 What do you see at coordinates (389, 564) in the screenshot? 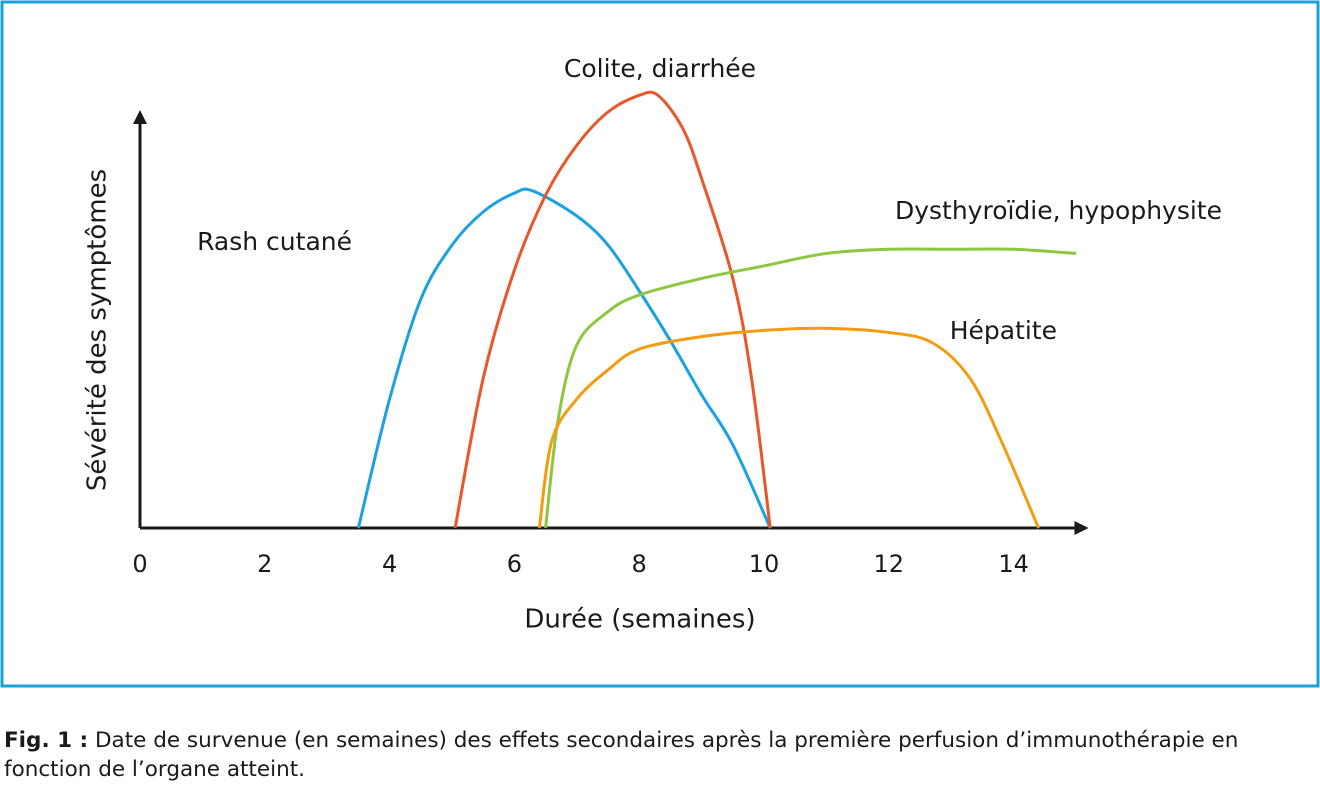
I see `x-tick-label: 4` at bounding box center [389, 564].